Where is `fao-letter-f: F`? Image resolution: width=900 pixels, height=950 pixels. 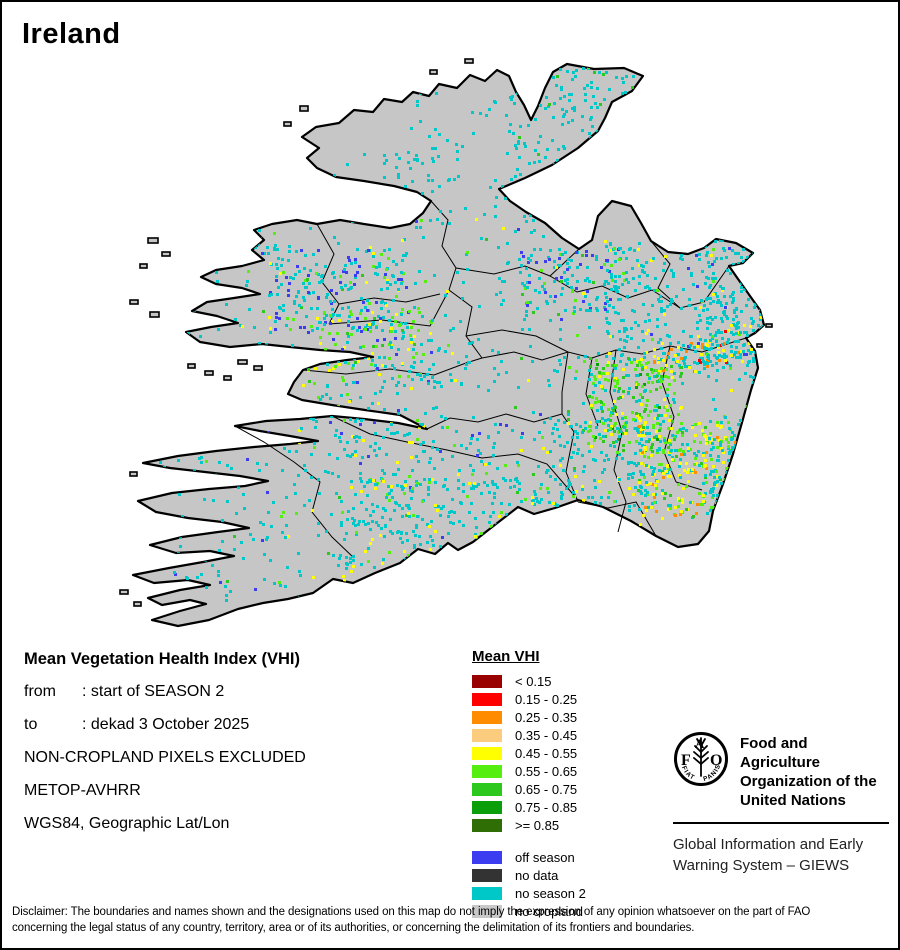
fao-letter-f: F is located at coordinates (686, 760).